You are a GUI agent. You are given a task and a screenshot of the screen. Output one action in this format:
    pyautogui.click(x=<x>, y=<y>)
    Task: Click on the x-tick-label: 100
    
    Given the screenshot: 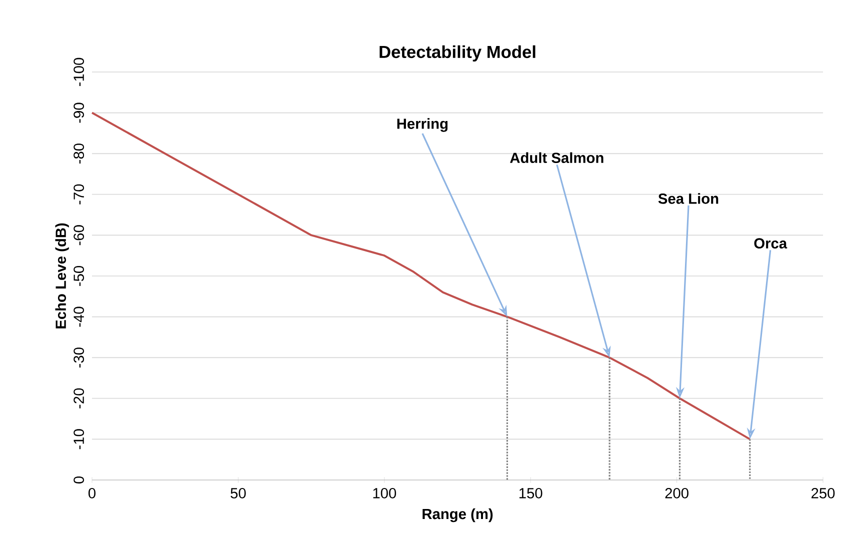 What is the action you would take?
    pyautogui.click(x=384, y=493)
    